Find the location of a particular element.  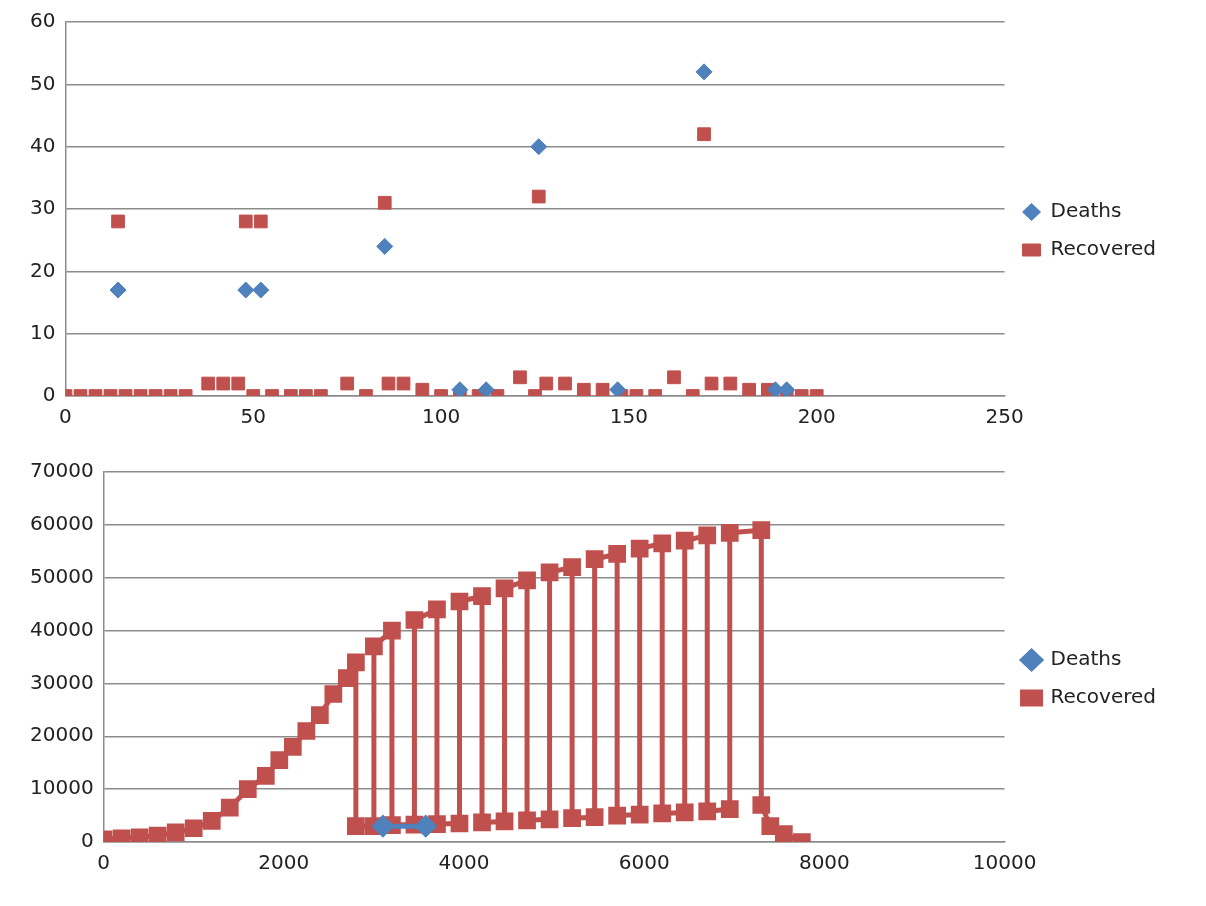

y-tick-label: 30000 is located at coordinates (62, 681).